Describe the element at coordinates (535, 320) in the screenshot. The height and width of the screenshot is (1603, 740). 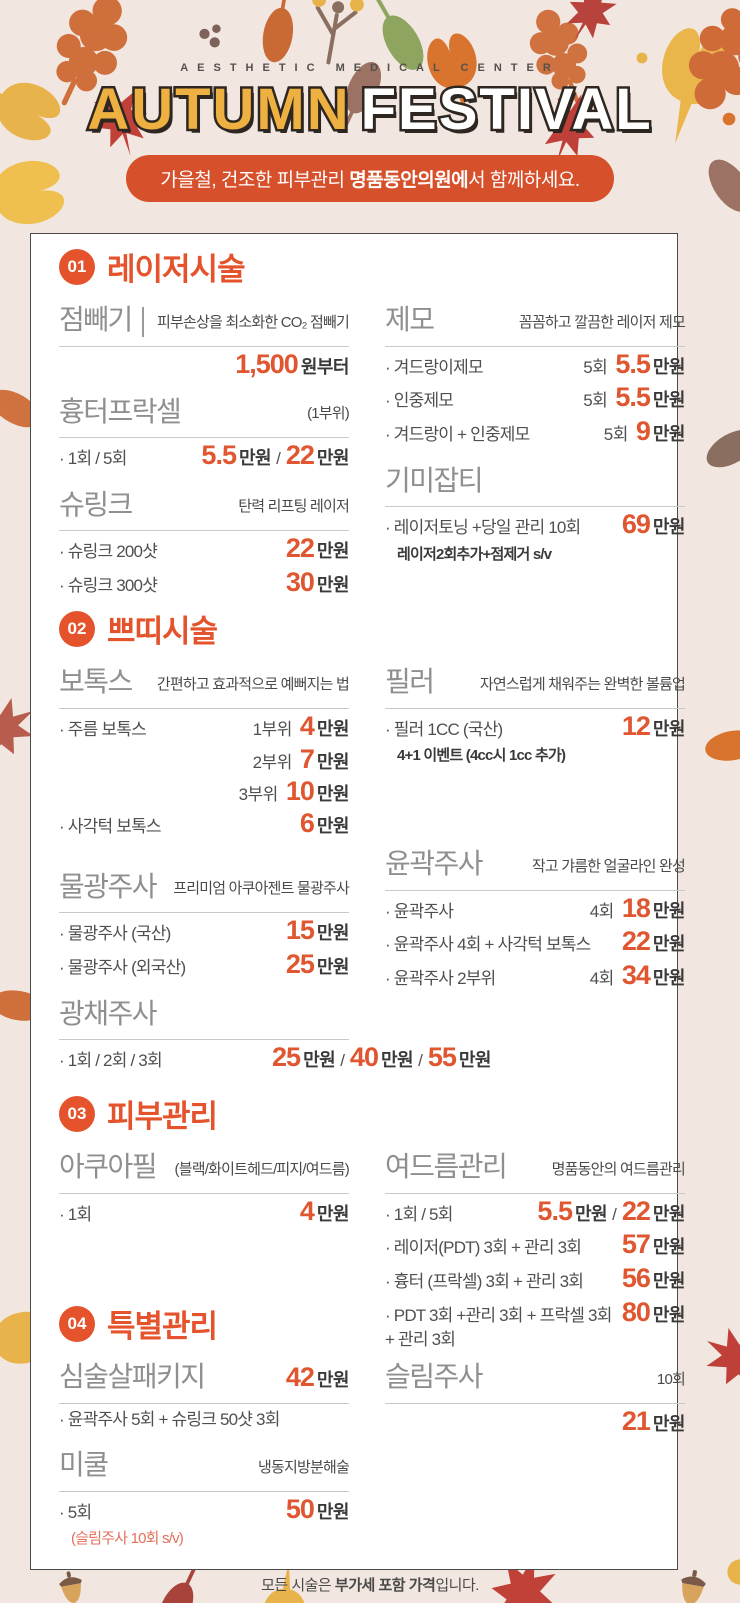
I see `procedure-title-row: 제모 꼼꼼하고 깔끔한 레이저 제모` at that location.